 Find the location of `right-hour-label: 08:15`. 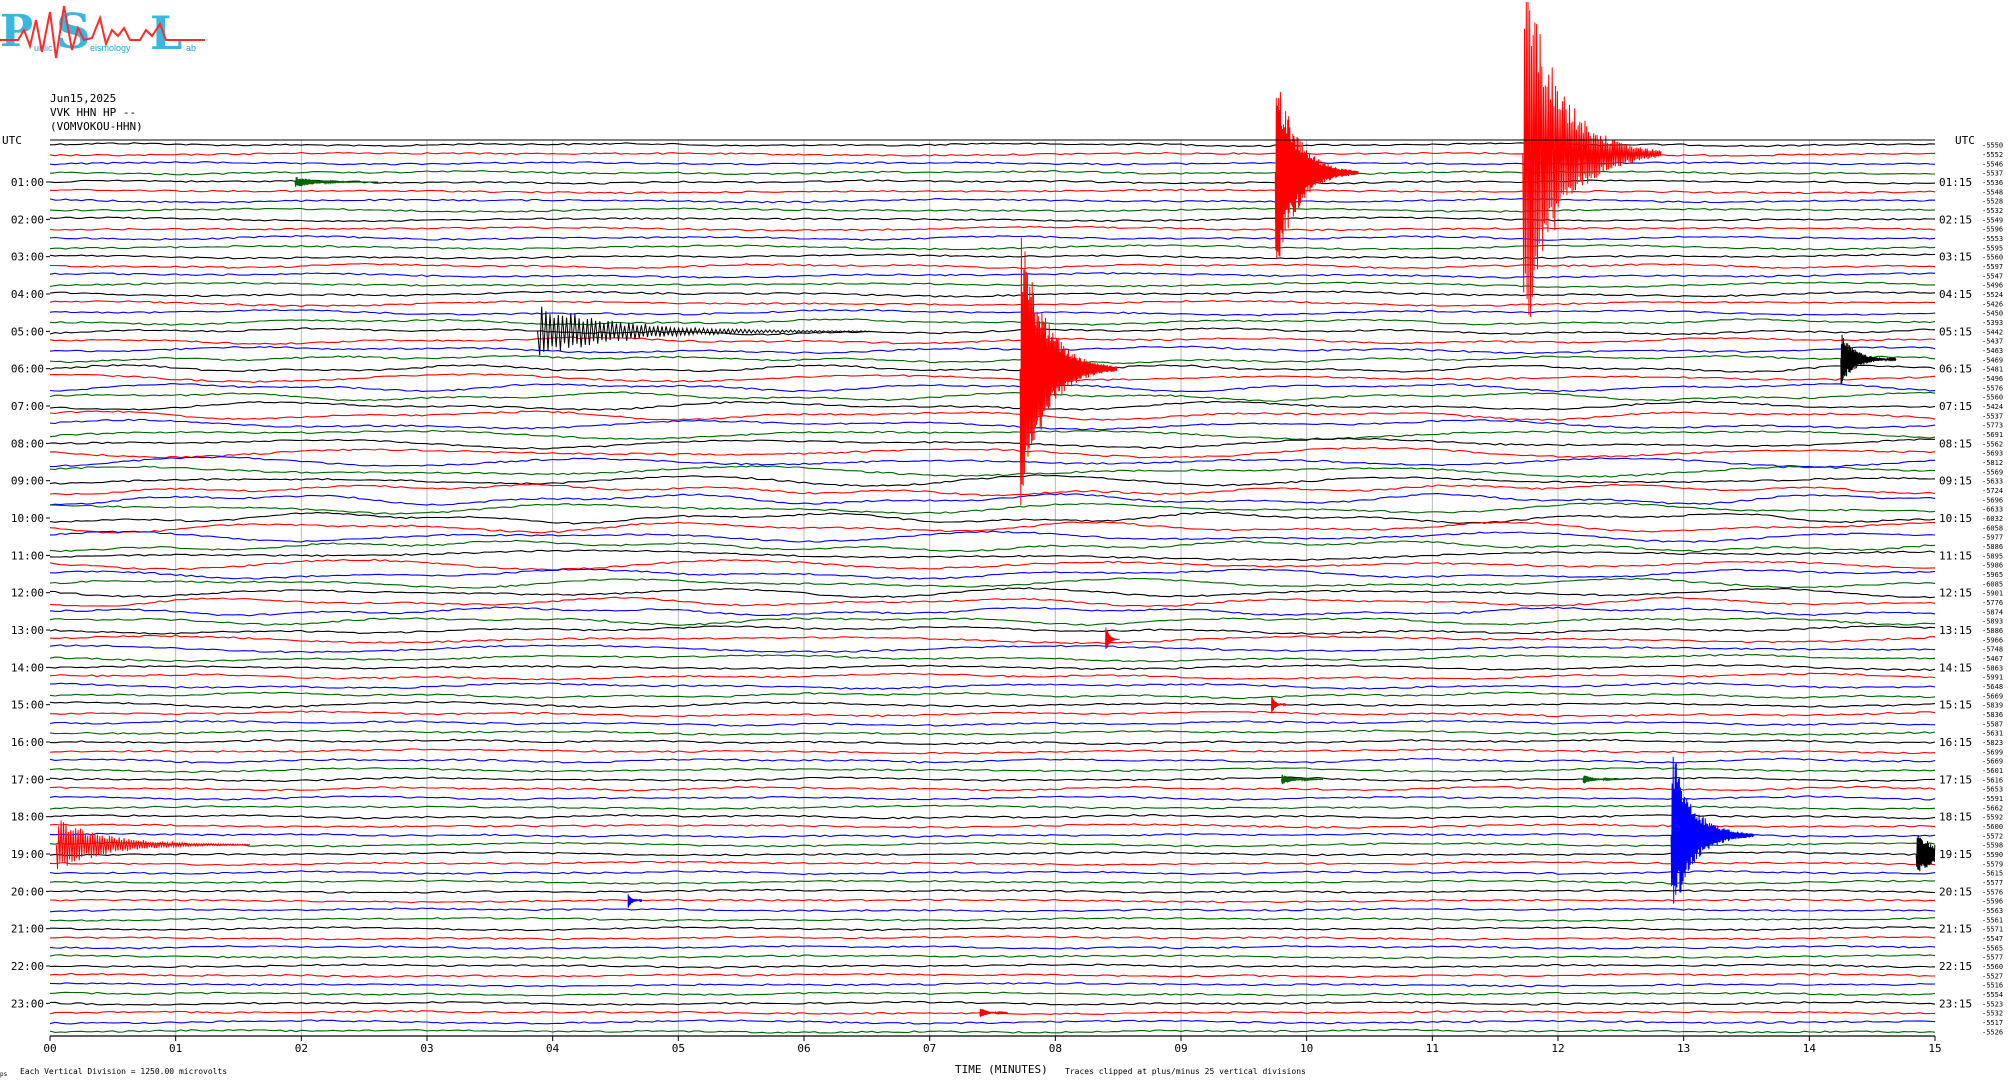

right-hour-label: 08:15 is located at coordinates (1955, 443).